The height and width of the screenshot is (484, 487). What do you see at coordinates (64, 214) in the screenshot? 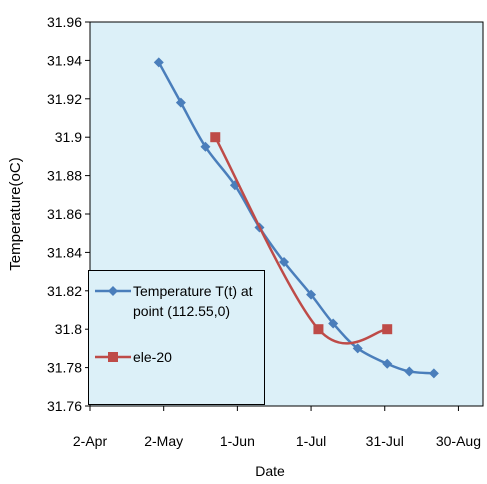
I see `y-tick-label: 31.86` at bounding box center [64, 214].